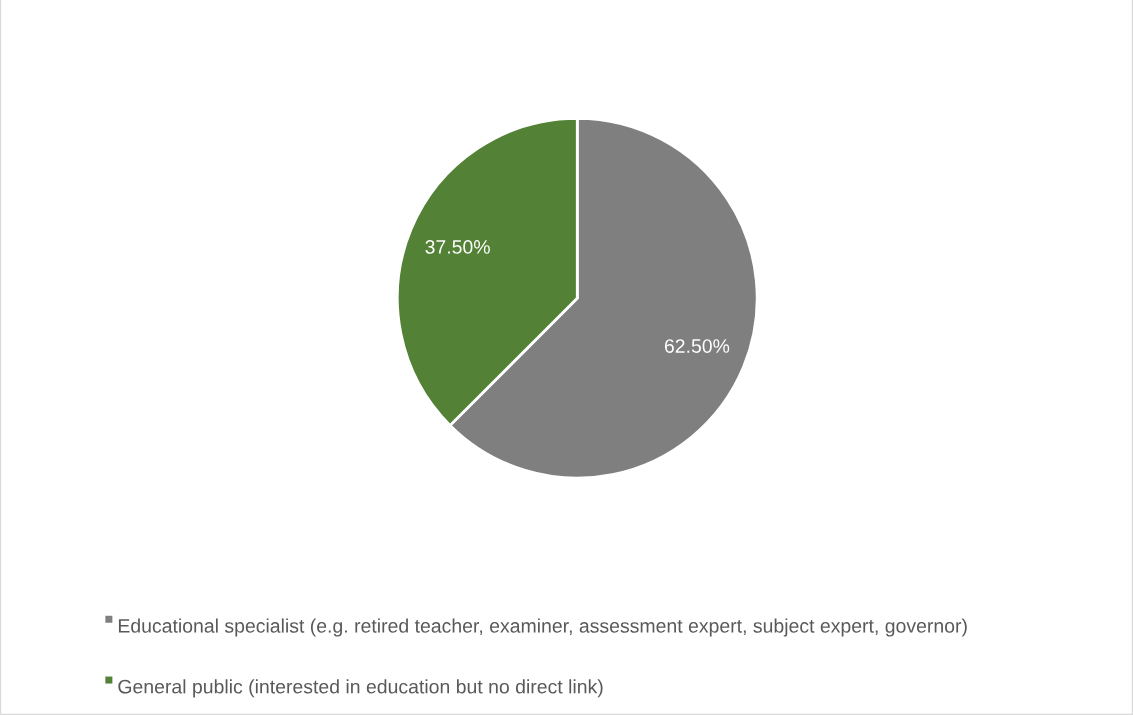 This screenshot has width=1133, height=715. Describe the element at coordinates (457, 247) in the screenshot. I see `data-label: 37.50%` at that location.